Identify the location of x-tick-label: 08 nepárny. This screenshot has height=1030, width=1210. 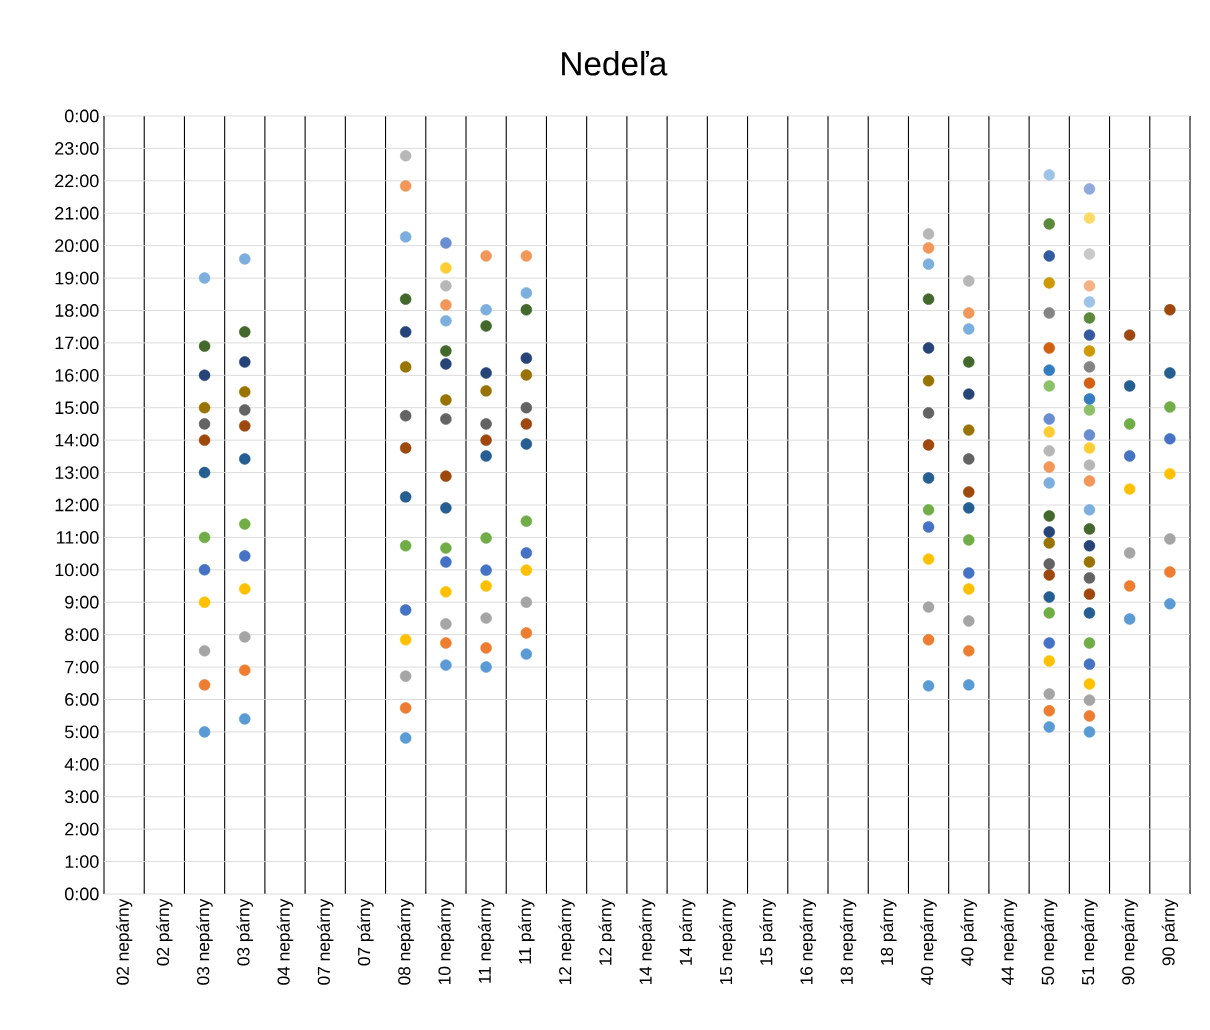
(405, 941).